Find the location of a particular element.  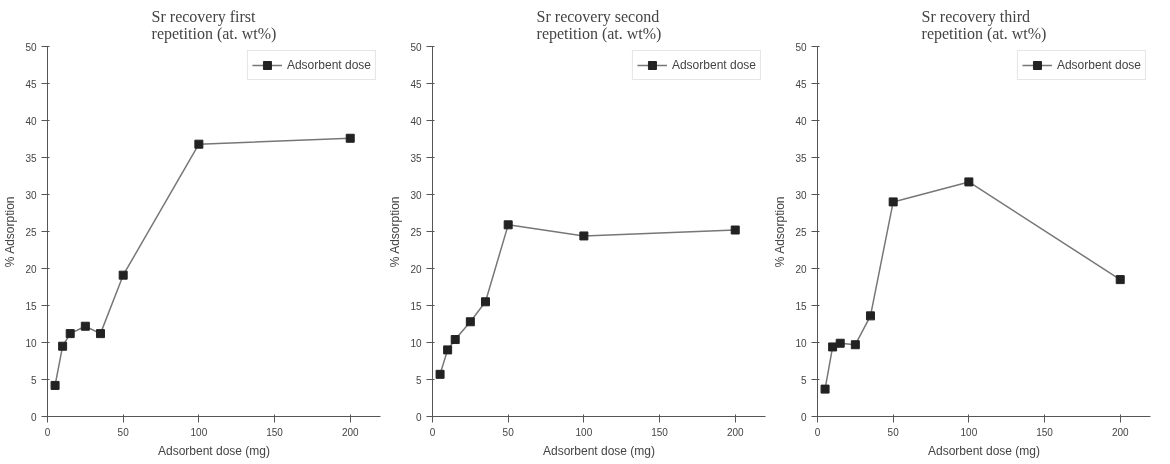

chart-title: Sr recovery first repetition (at. wt%) is located at coordinates (214, 25).